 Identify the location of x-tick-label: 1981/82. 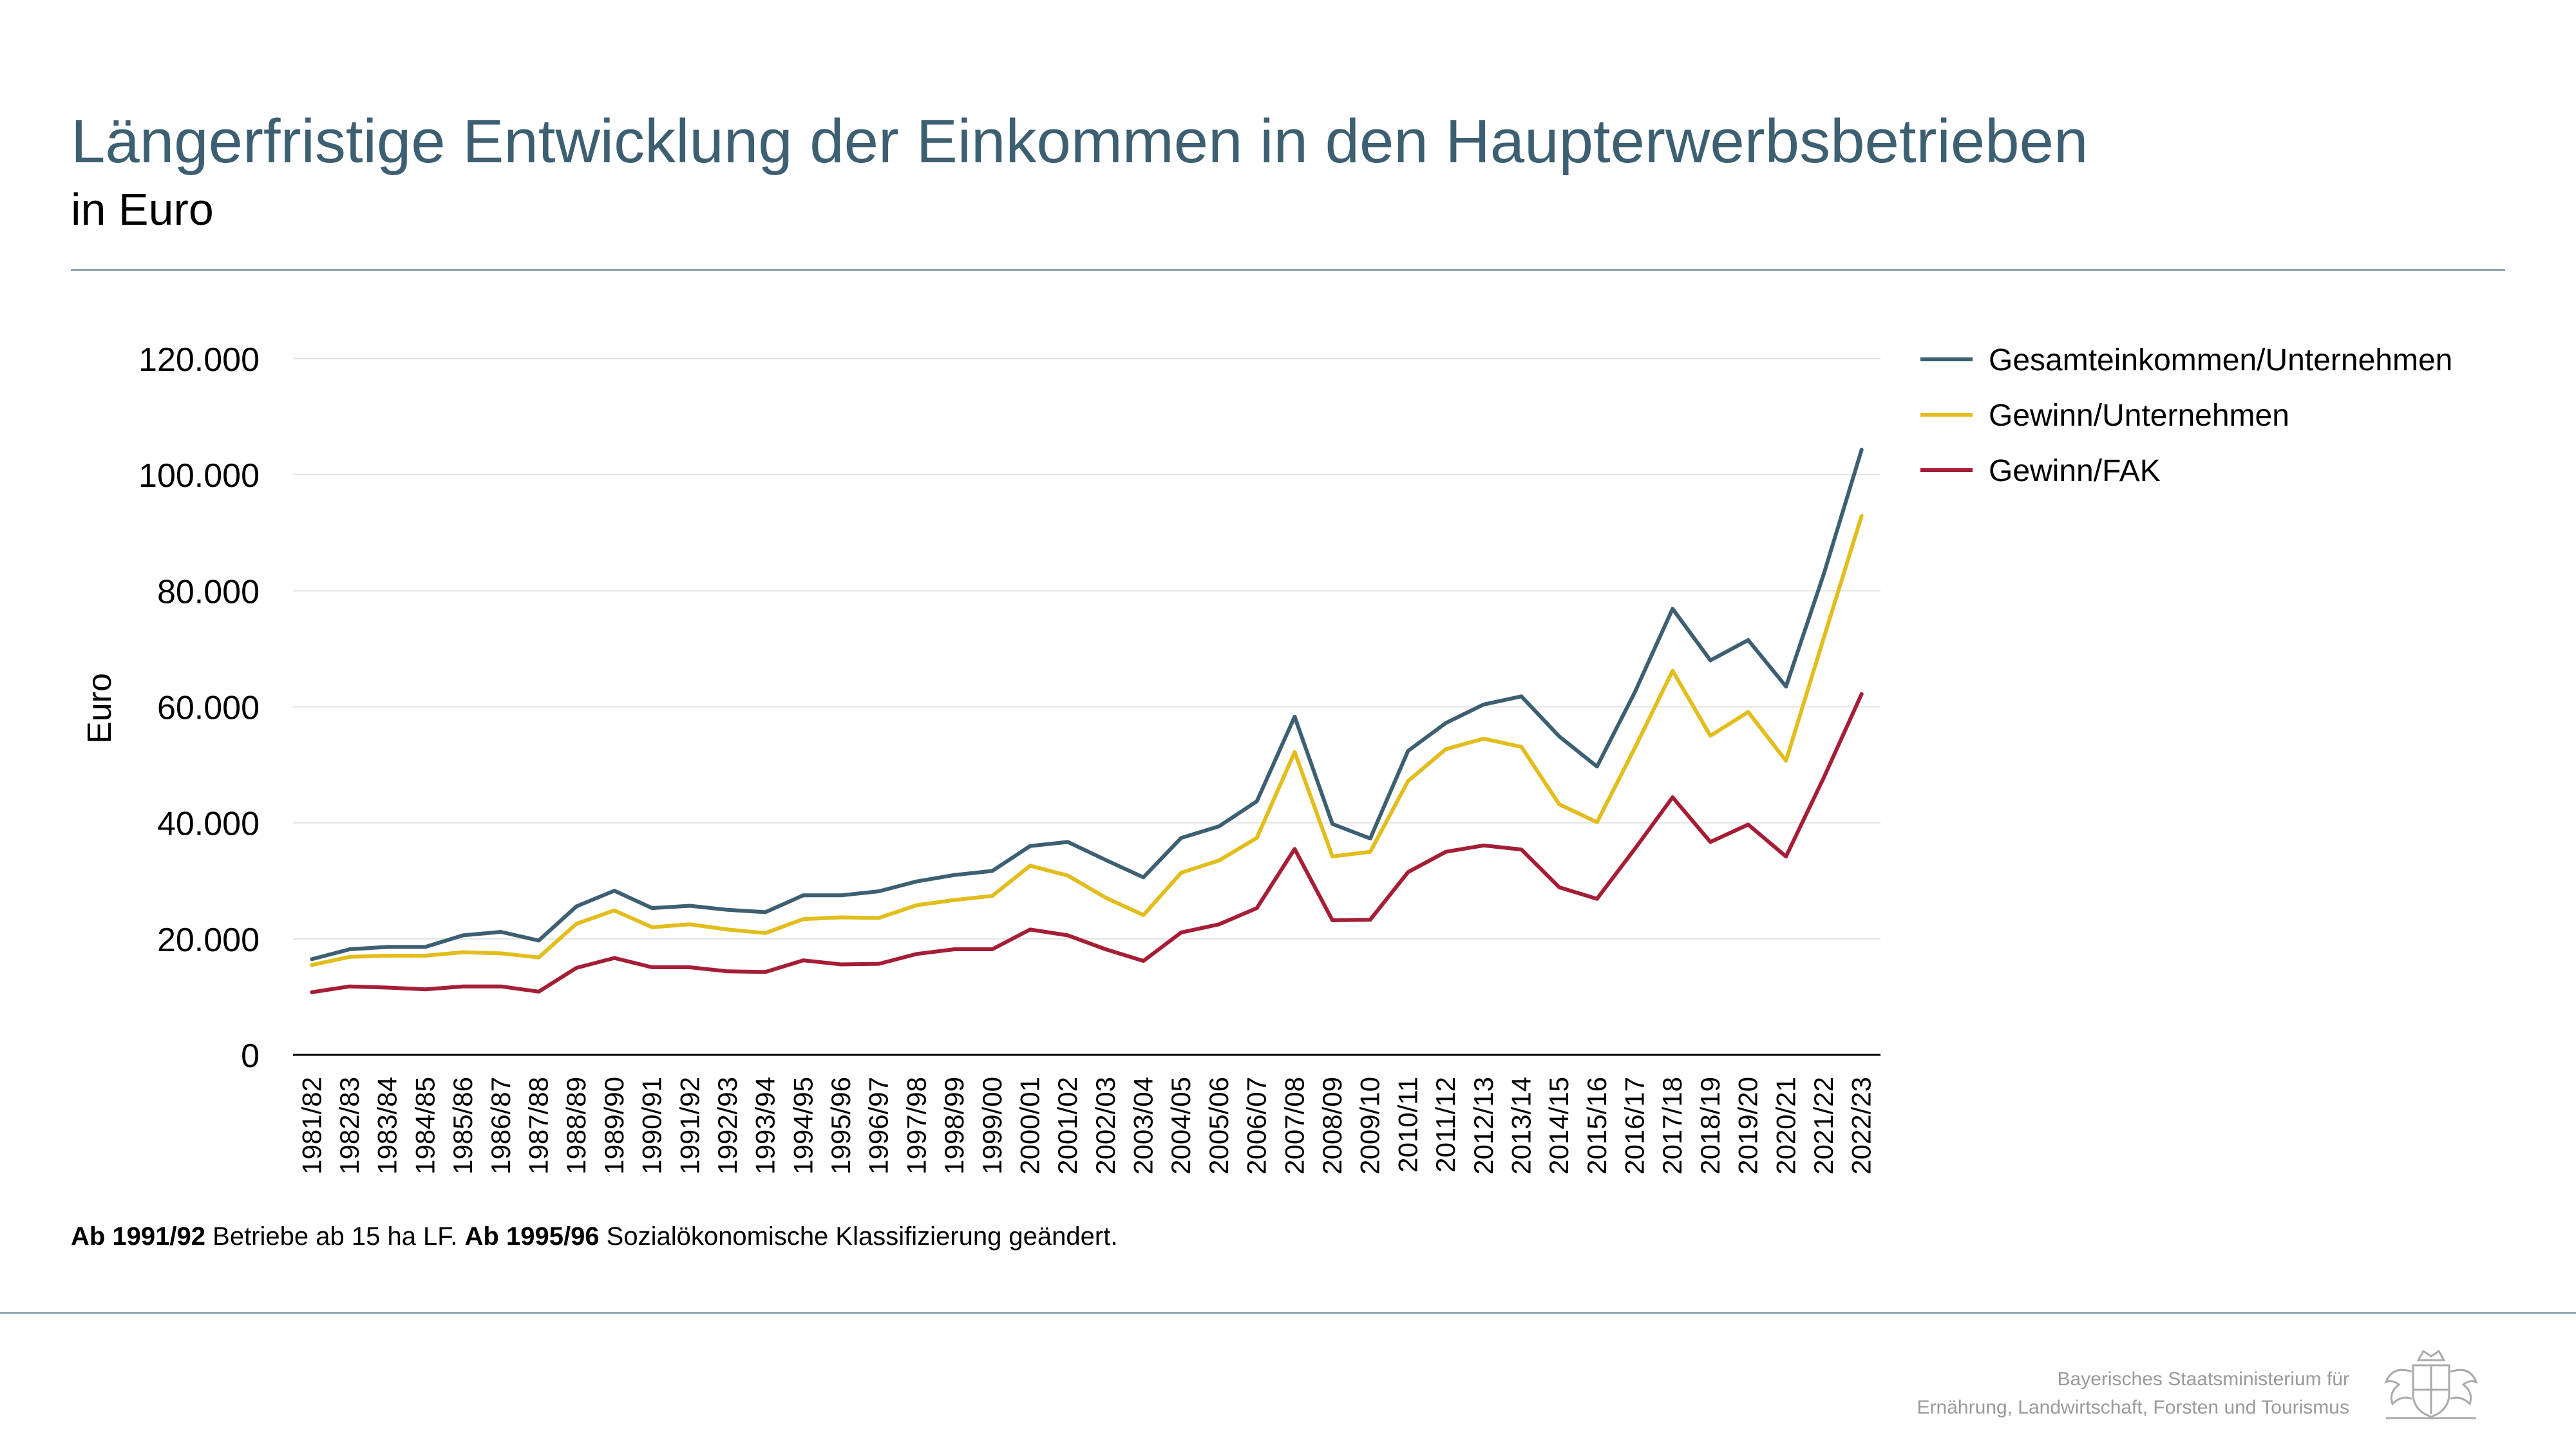
(311, 1126).